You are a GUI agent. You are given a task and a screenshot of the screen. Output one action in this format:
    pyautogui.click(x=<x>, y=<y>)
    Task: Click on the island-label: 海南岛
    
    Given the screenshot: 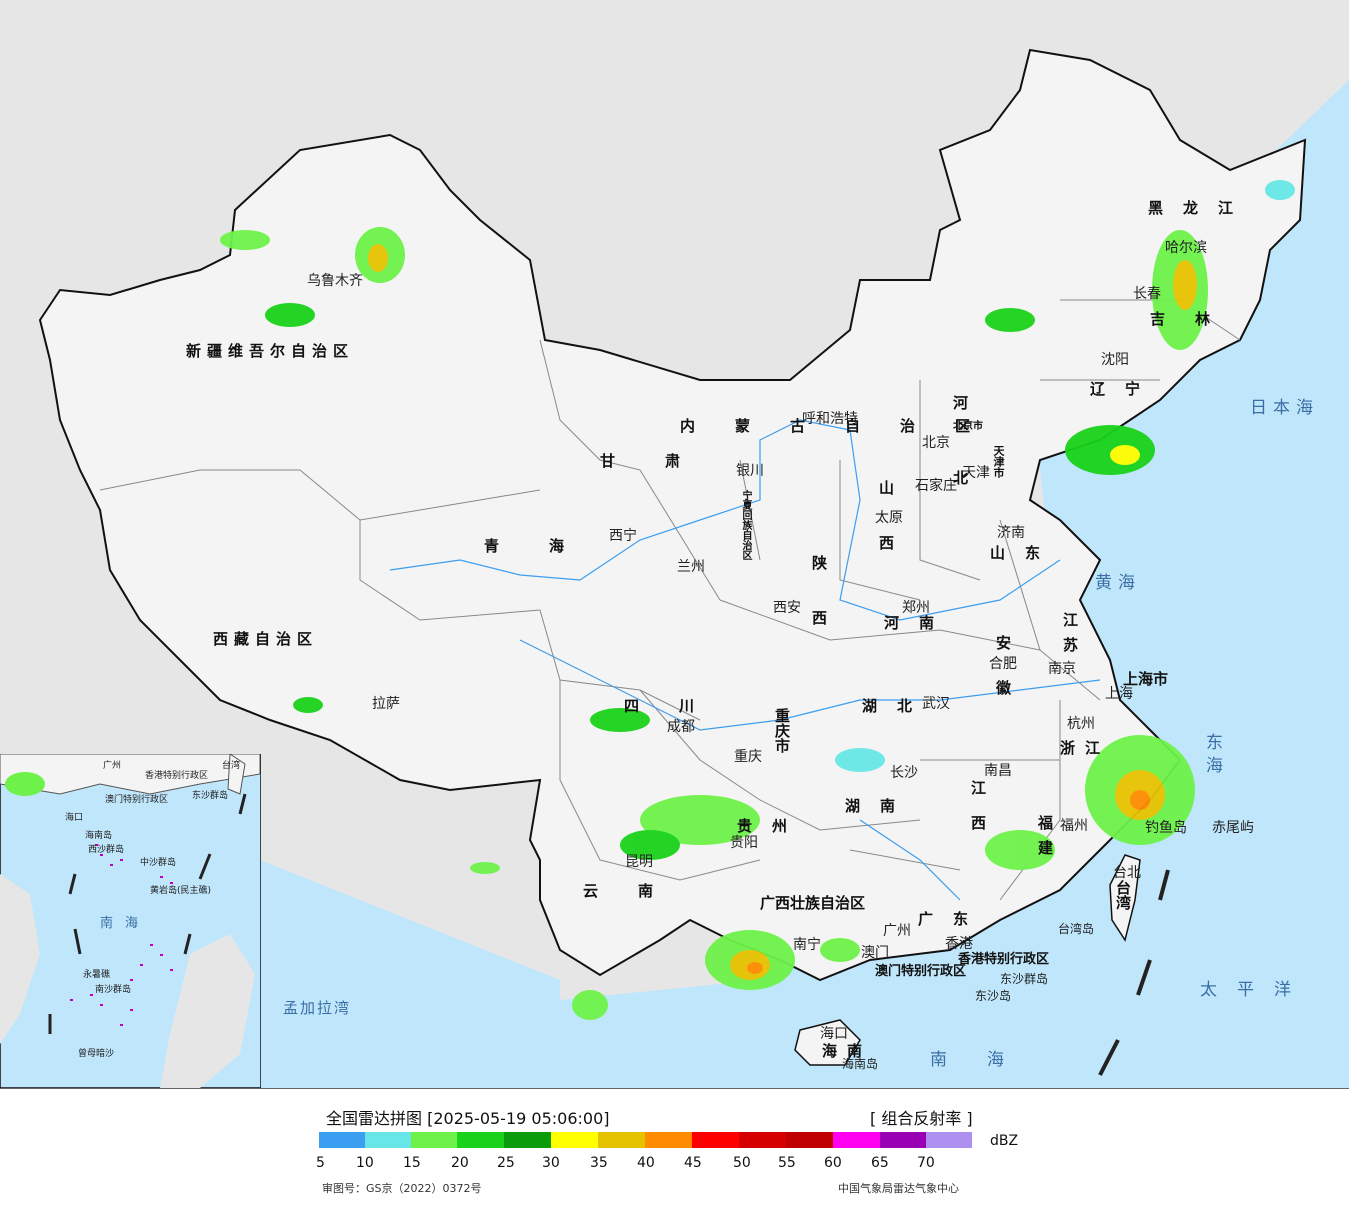 What is the action you would take?
    pyautogui.click(x=860, y=1064)
    